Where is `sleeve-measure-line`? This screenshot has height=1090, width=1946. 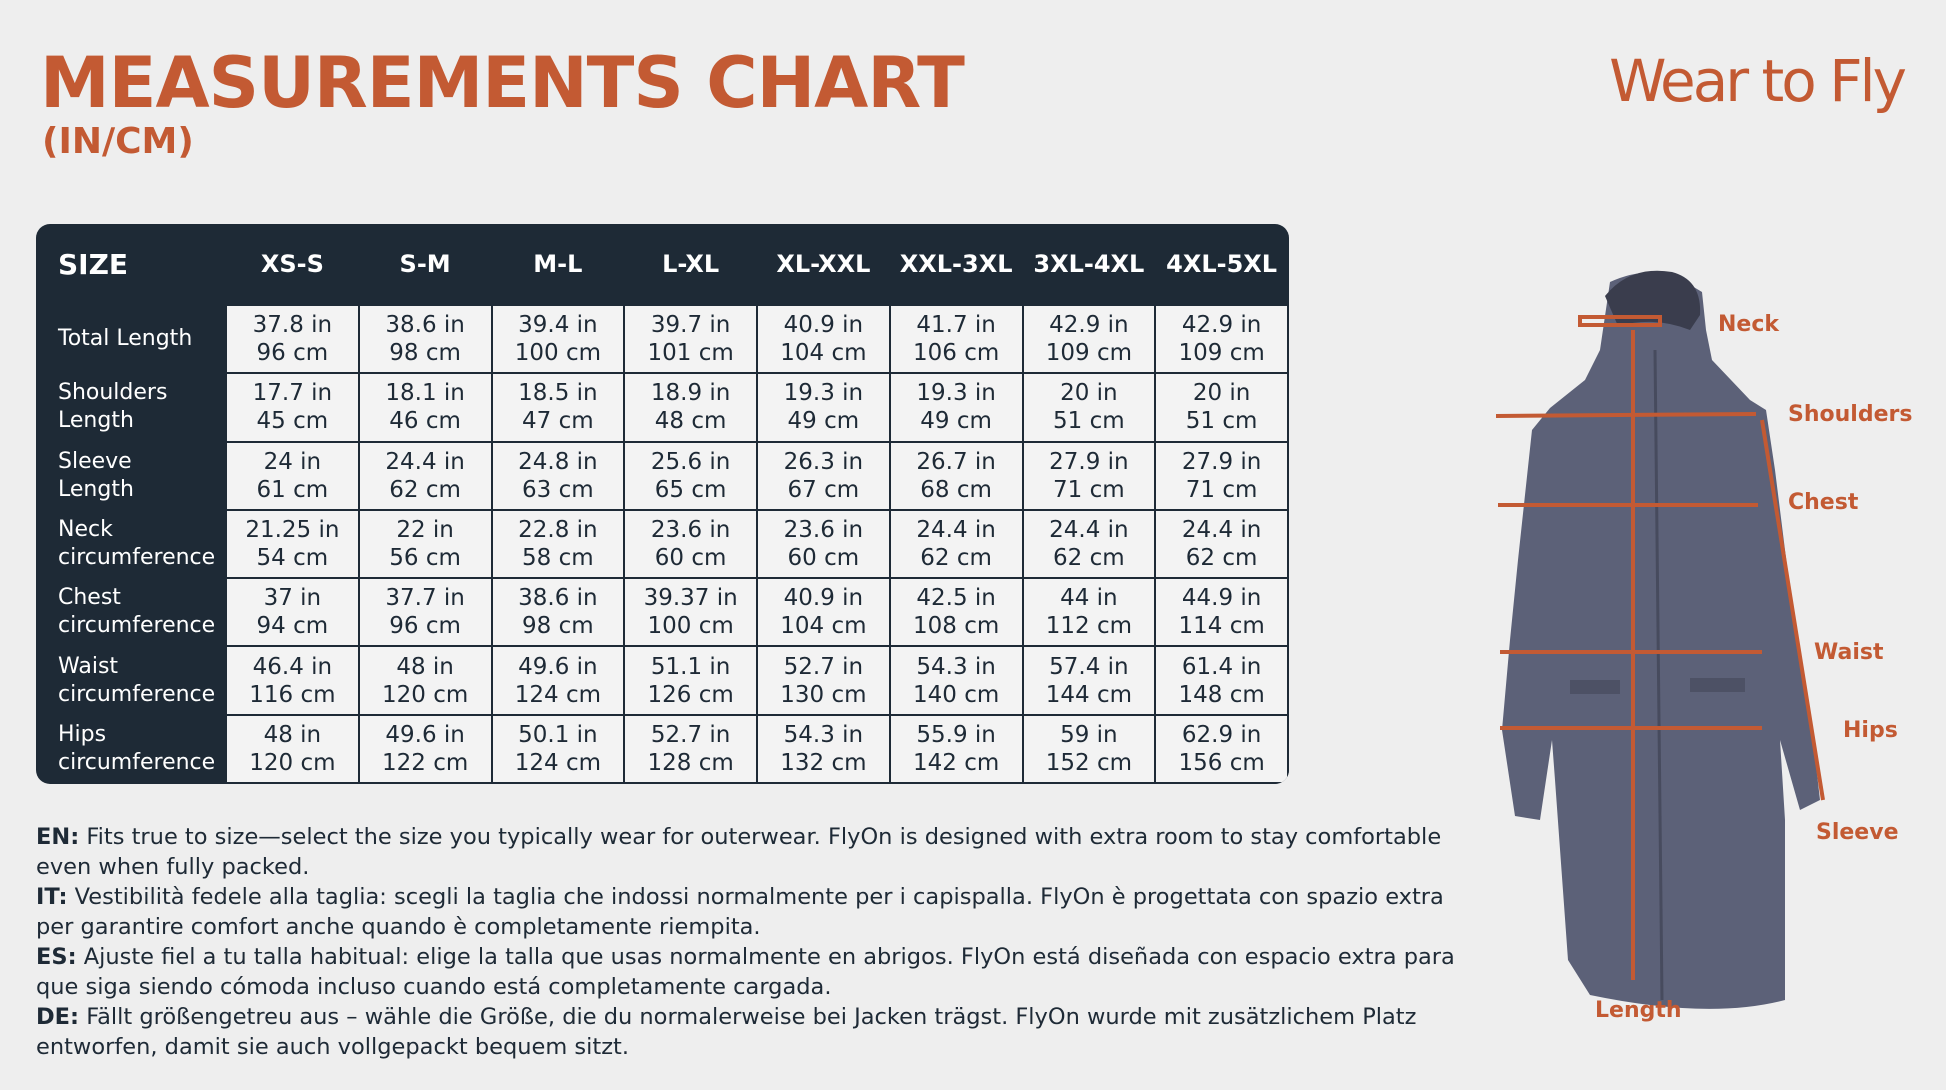 sleeve-measure-line is located at coordinates (1792, 610).